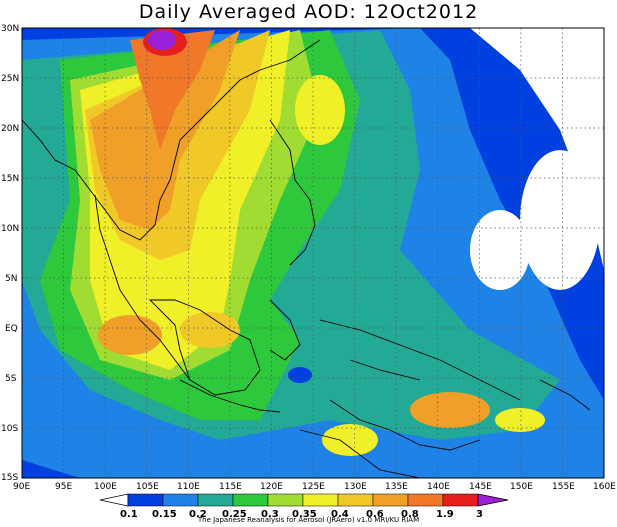 The height and width of the screenshot is (527, 617). What do you see at coordinates (604, 487) in the screenshot?
I see `lon-tick: 160E` at bounding box center [604, 487].